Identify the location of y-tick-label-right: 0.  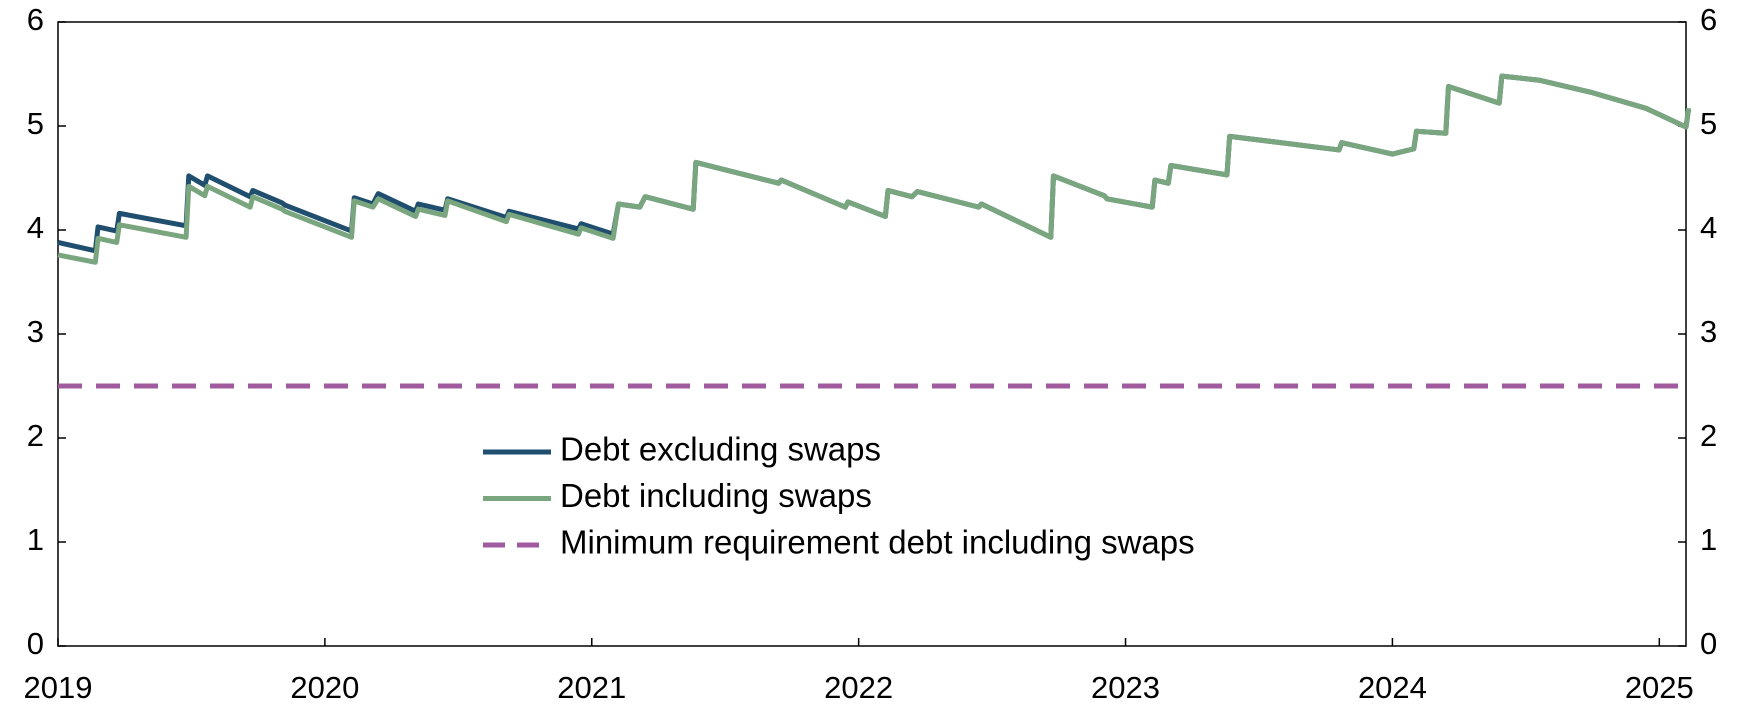
(1708, 643).